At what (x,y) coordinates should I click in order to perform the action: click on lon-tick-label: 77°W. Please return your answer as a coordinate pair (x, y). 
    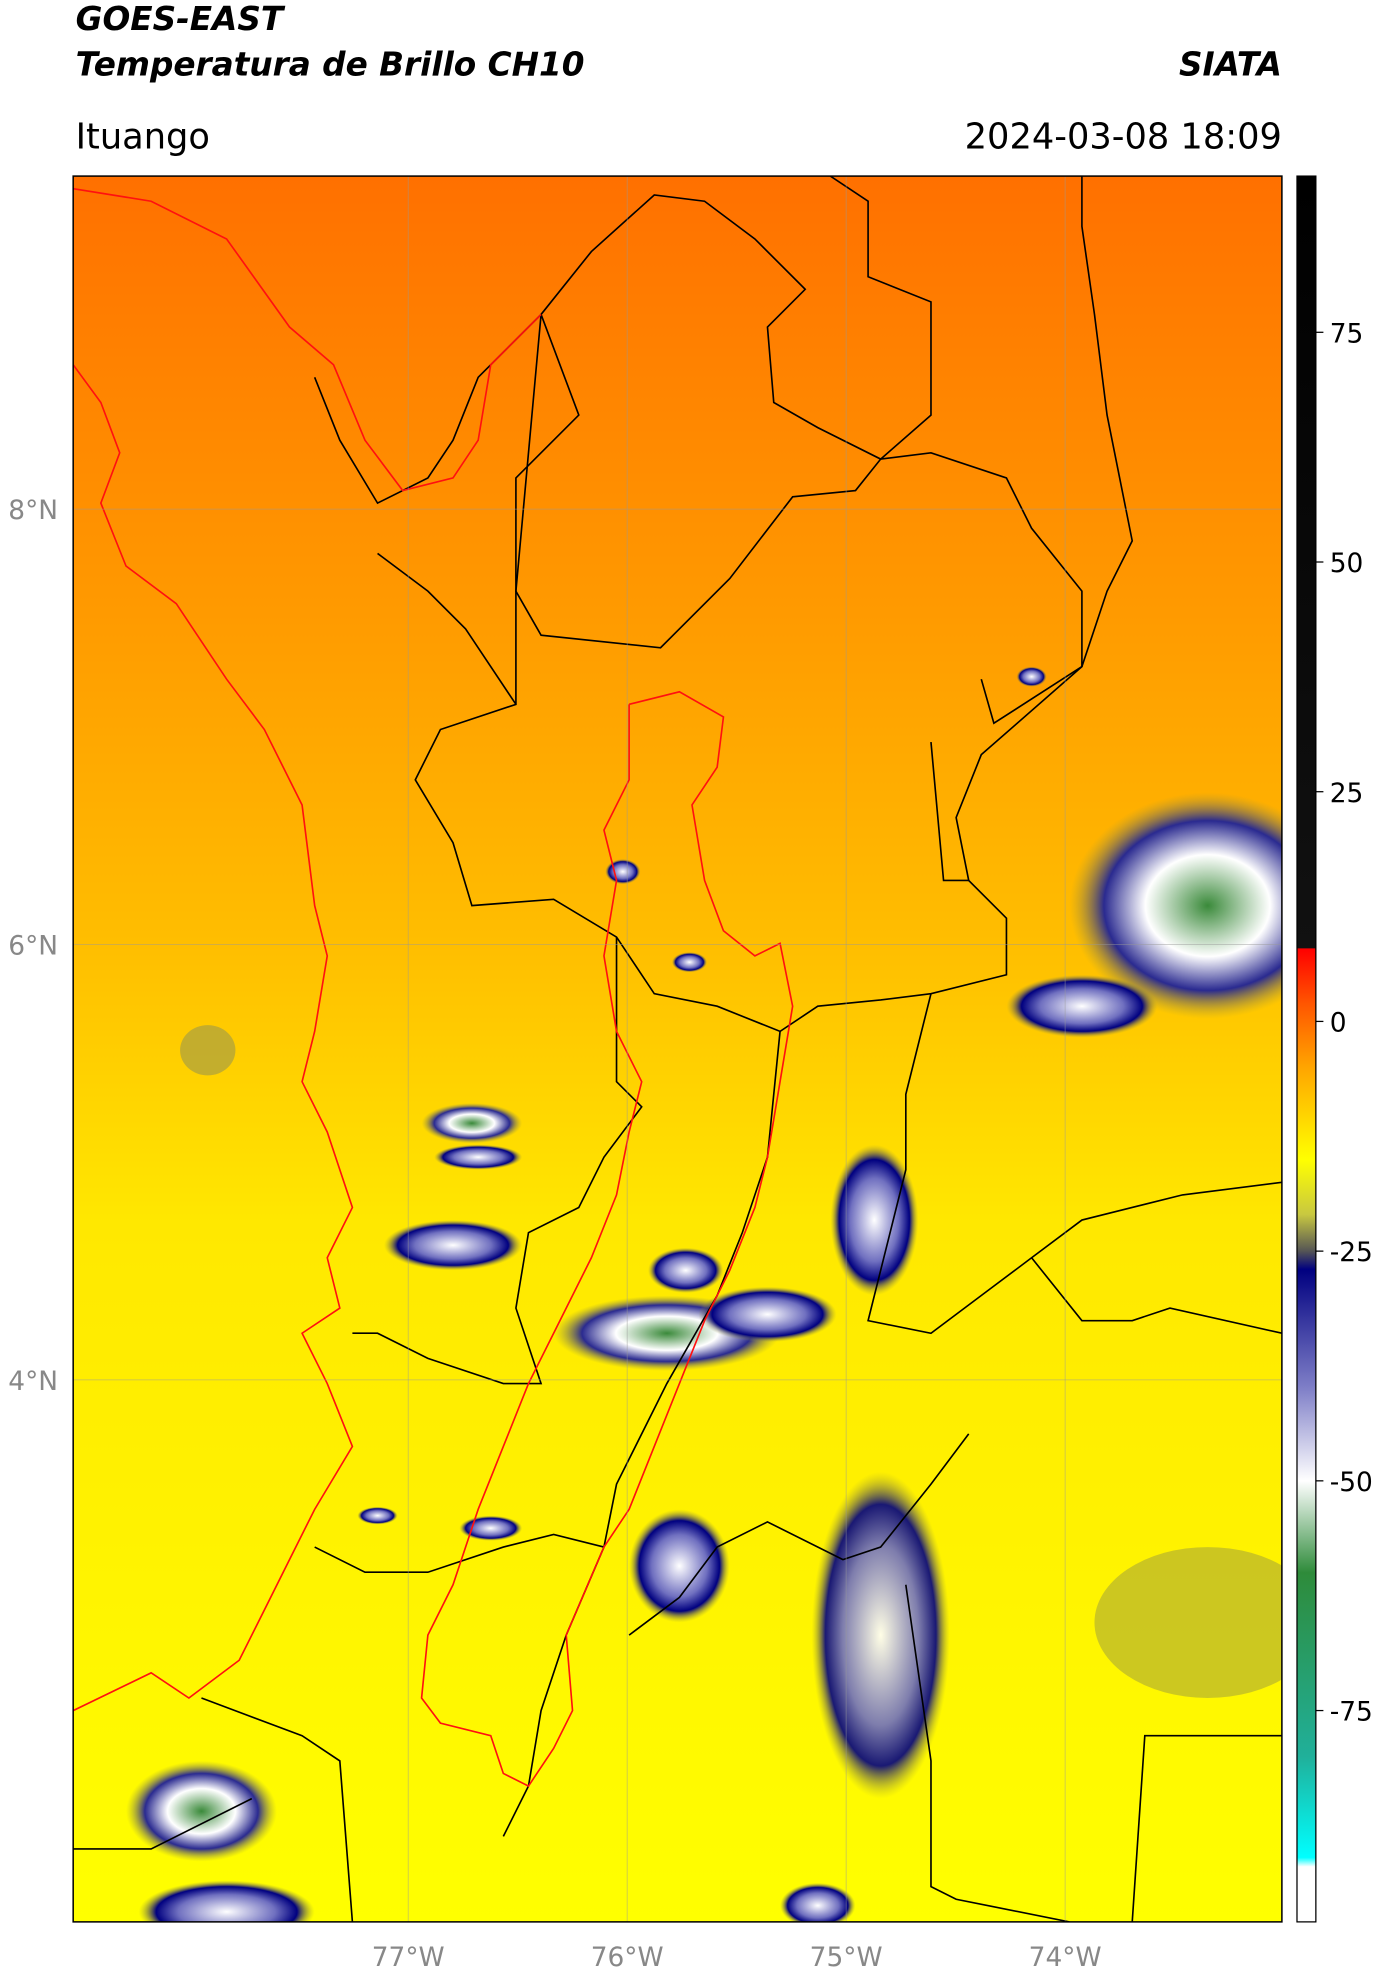
    Looking at the image, I should click on (408, 1957).